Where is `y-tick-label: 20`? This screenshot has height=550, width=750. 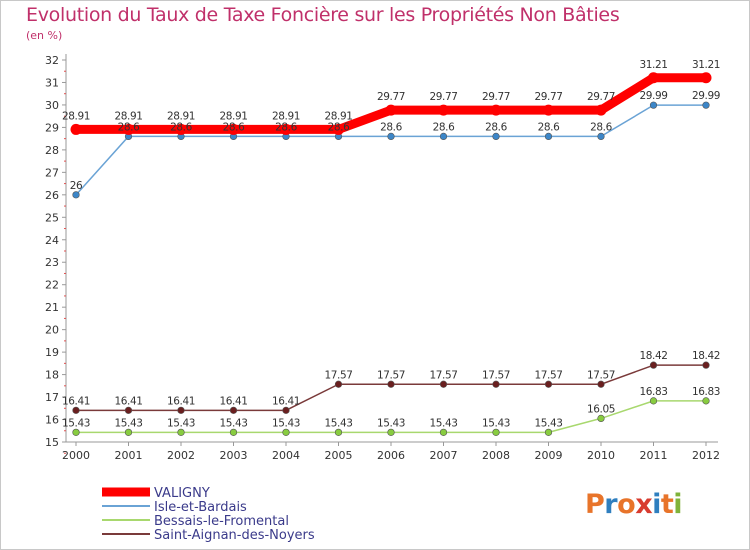
y-tick-label: 20 is located at coordinates (52, 330).